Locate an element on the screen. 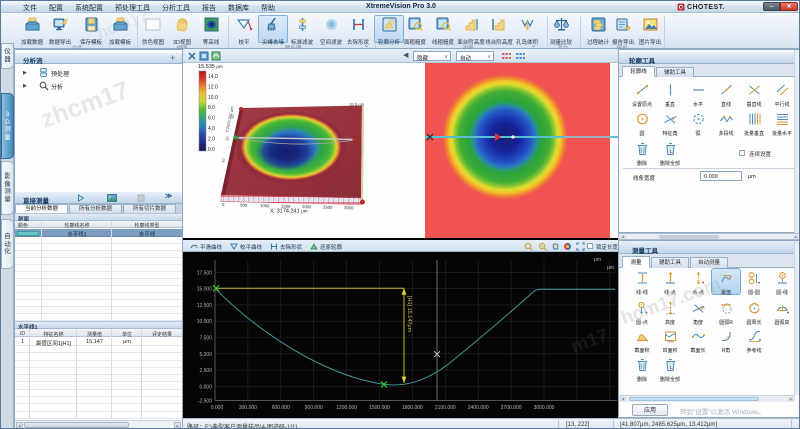  svg-text: 0.0 is located at coordinates (211, 150).